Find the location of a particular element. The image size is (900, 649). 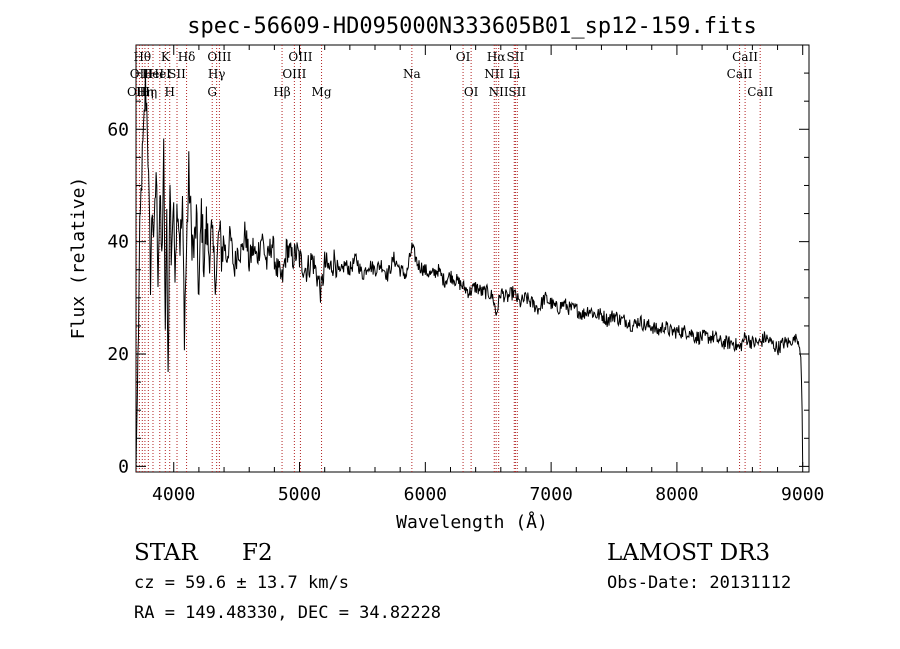

line-label: G is located at coordinates (212, 92).